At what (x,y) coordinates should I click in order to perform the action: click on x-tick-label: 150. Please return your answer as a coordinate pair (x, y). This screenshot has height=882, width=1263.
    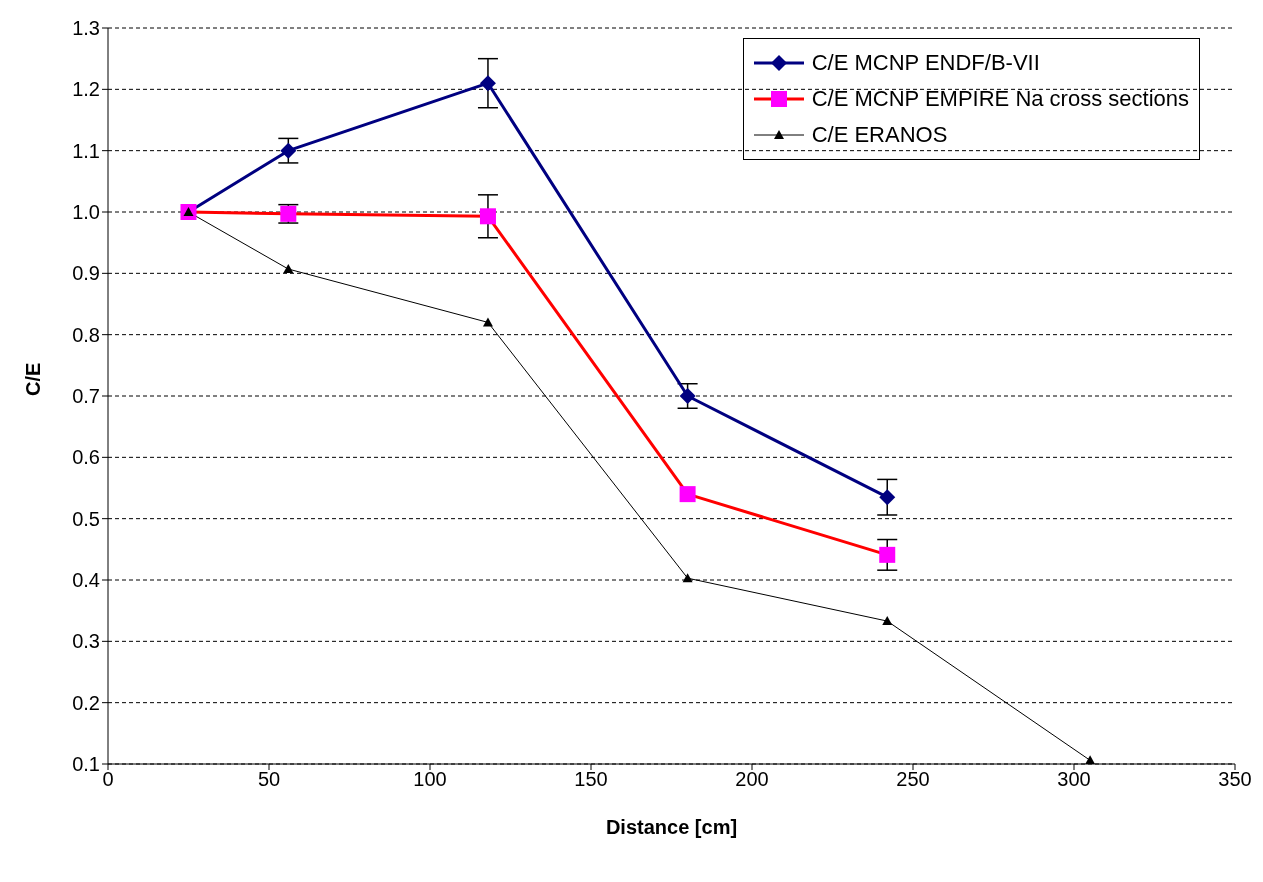
    Looking at the image, I should click on (591, 779).